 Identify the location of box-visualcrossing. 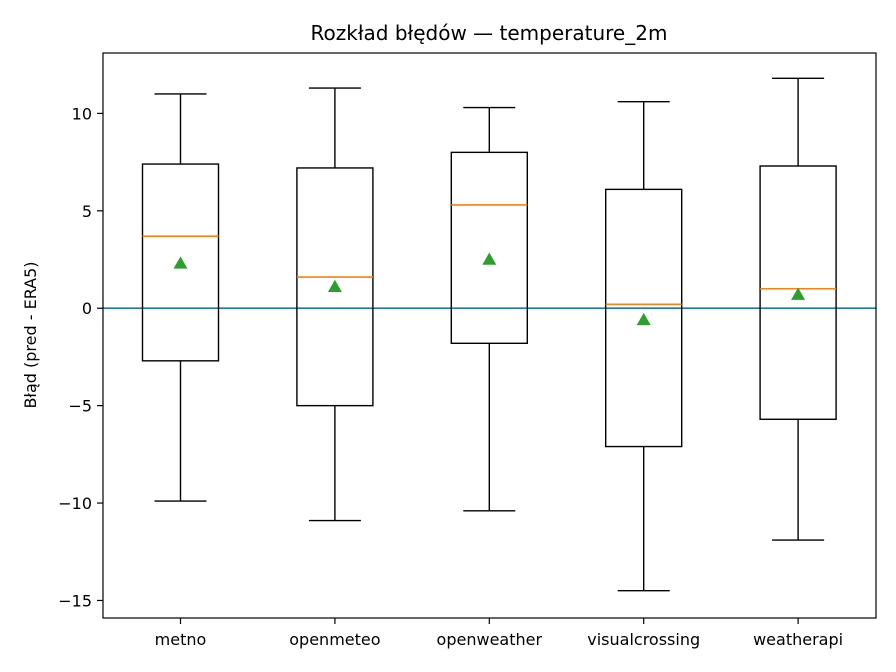
(644, 318).